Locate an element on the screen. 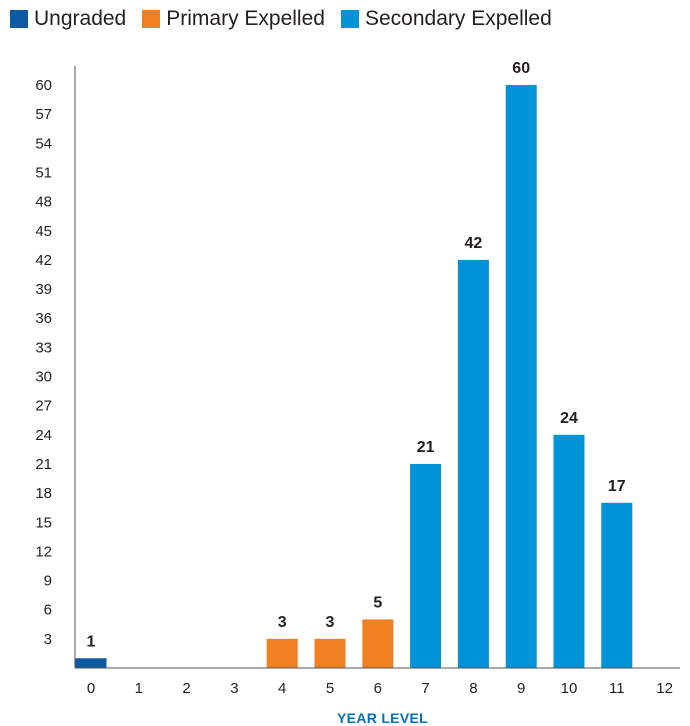 This screenshot has height=726, width=690. legend-label-ungraded: Ungraded is located at coordinates (80, 18).